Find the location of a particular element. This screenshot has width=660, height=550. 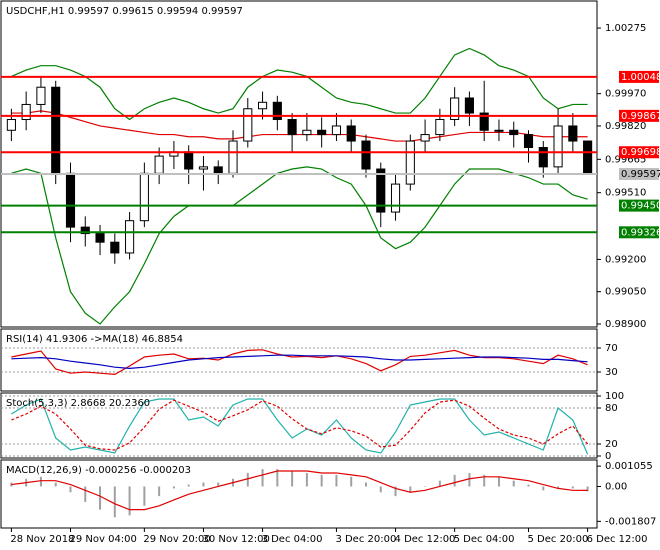

y-tick-label: -0.001807 is located at coordinates (630, 521).